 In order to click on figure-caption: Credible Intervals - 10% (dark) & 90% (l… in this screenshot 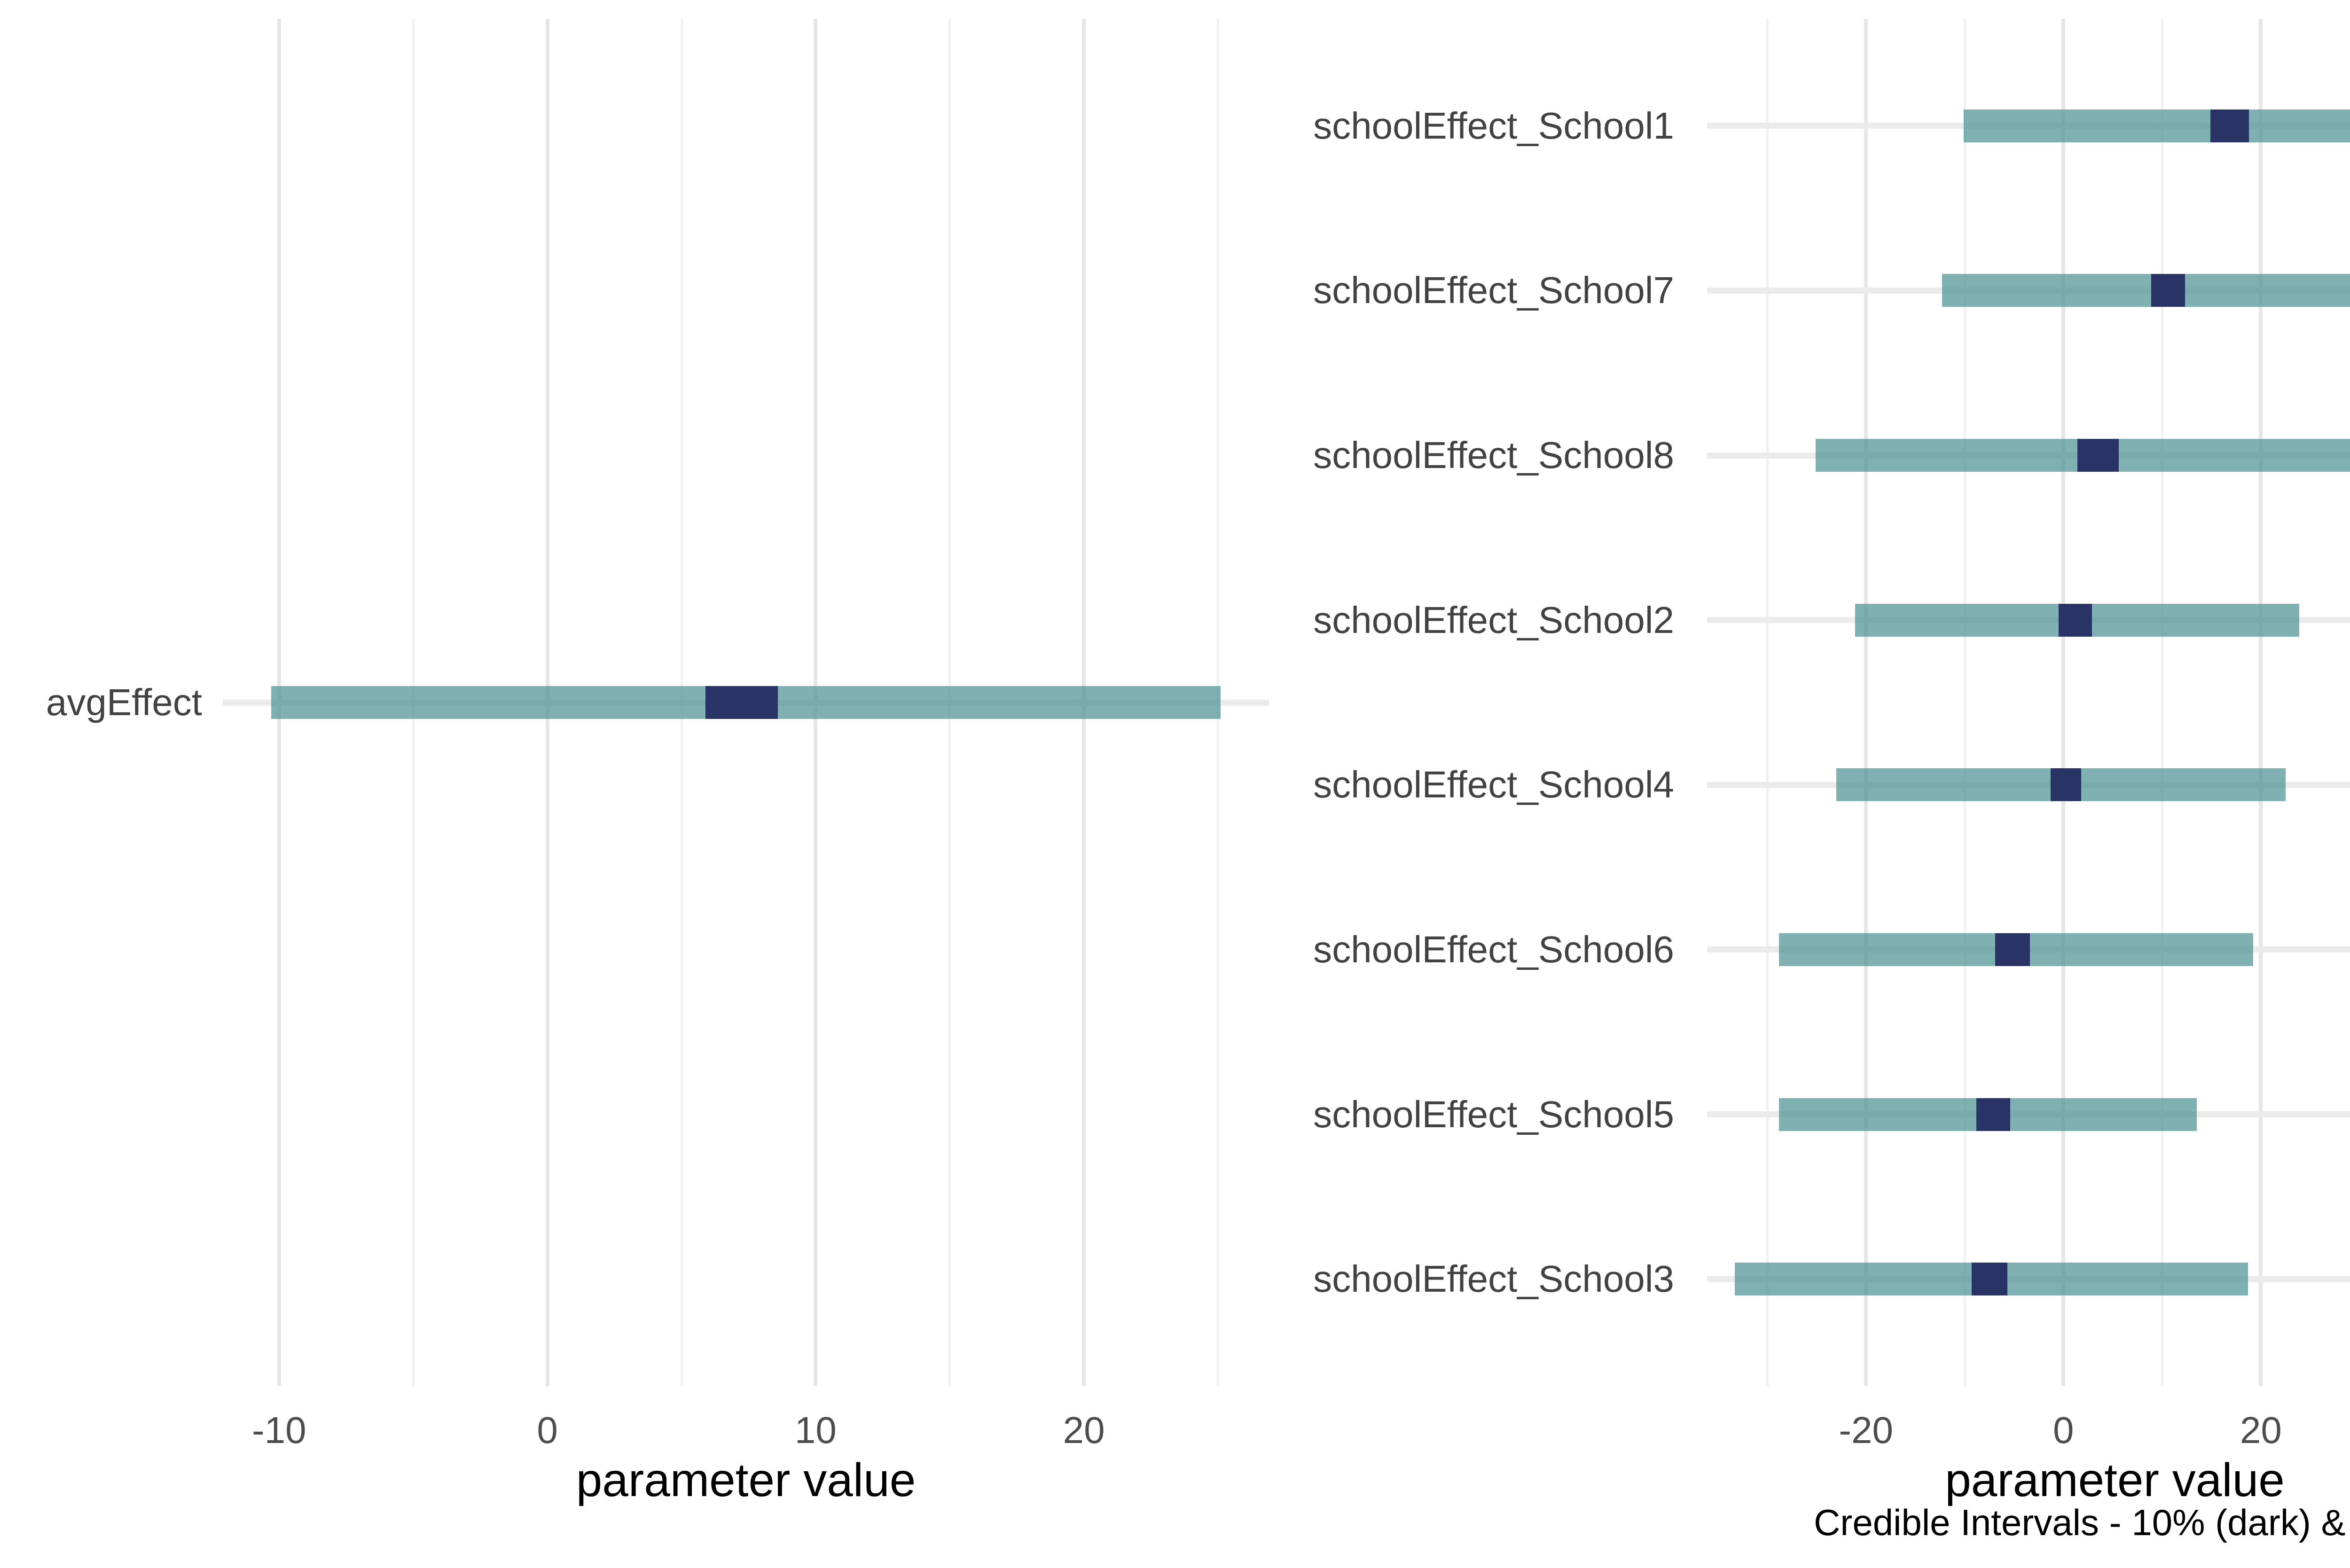, I will do `click(2082, 1522)`.